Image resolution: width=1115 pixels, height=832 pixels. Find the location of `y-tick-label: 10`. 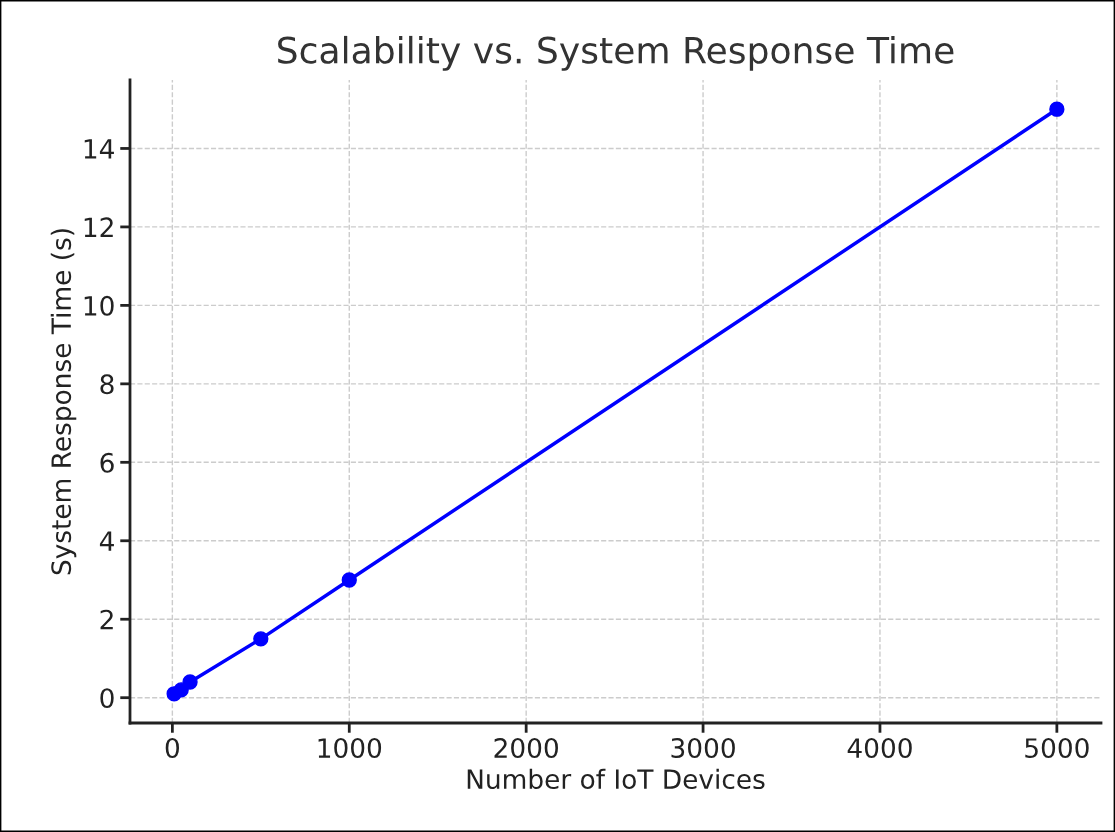

y-tick-label: 10 is located at coordinates (99, 305).